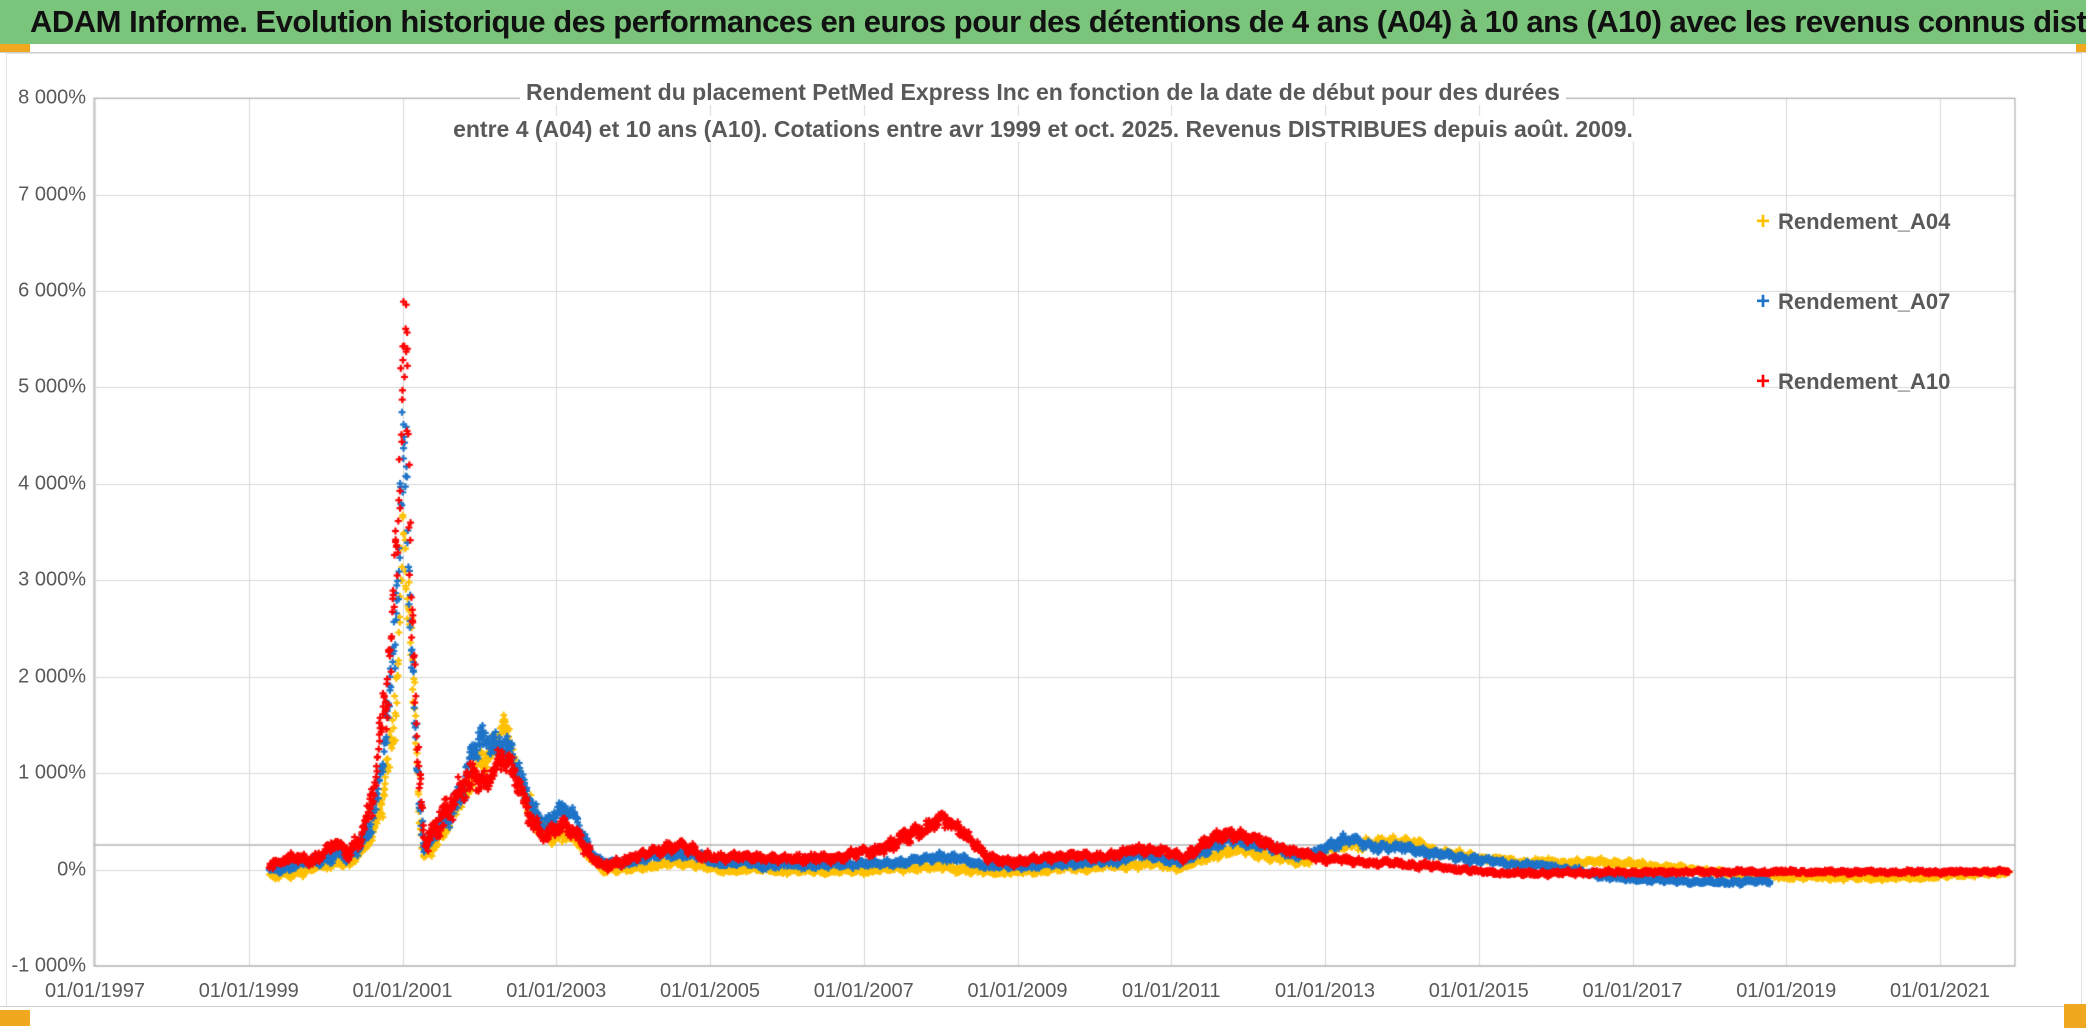  Describe the element at coordinates (1762, 381) in the screenshot. I see `plus-marker-icon-a10: +` at that location.